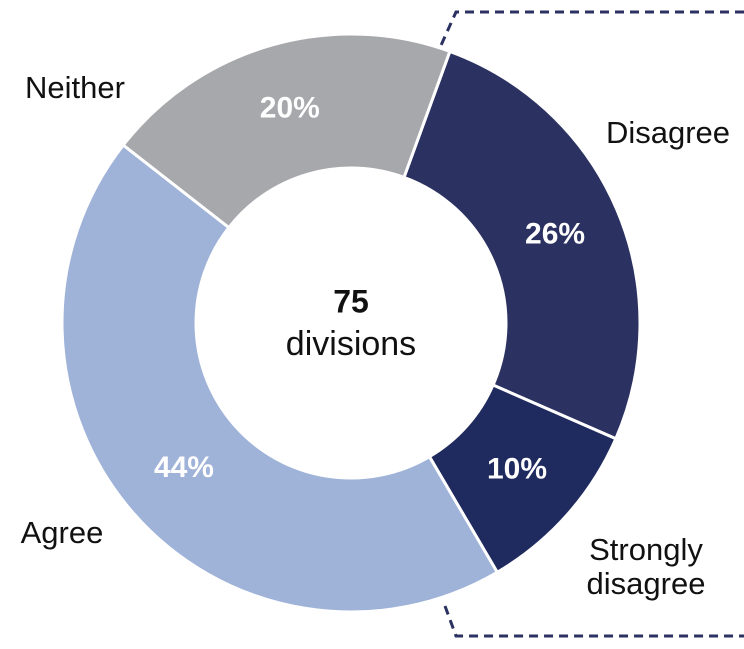 Image resolution: width=744 pixels, height=649 pixels. Describe the element at coordinates (590, 31) in the screenshot. I see `callout-bracket-top` at that location.